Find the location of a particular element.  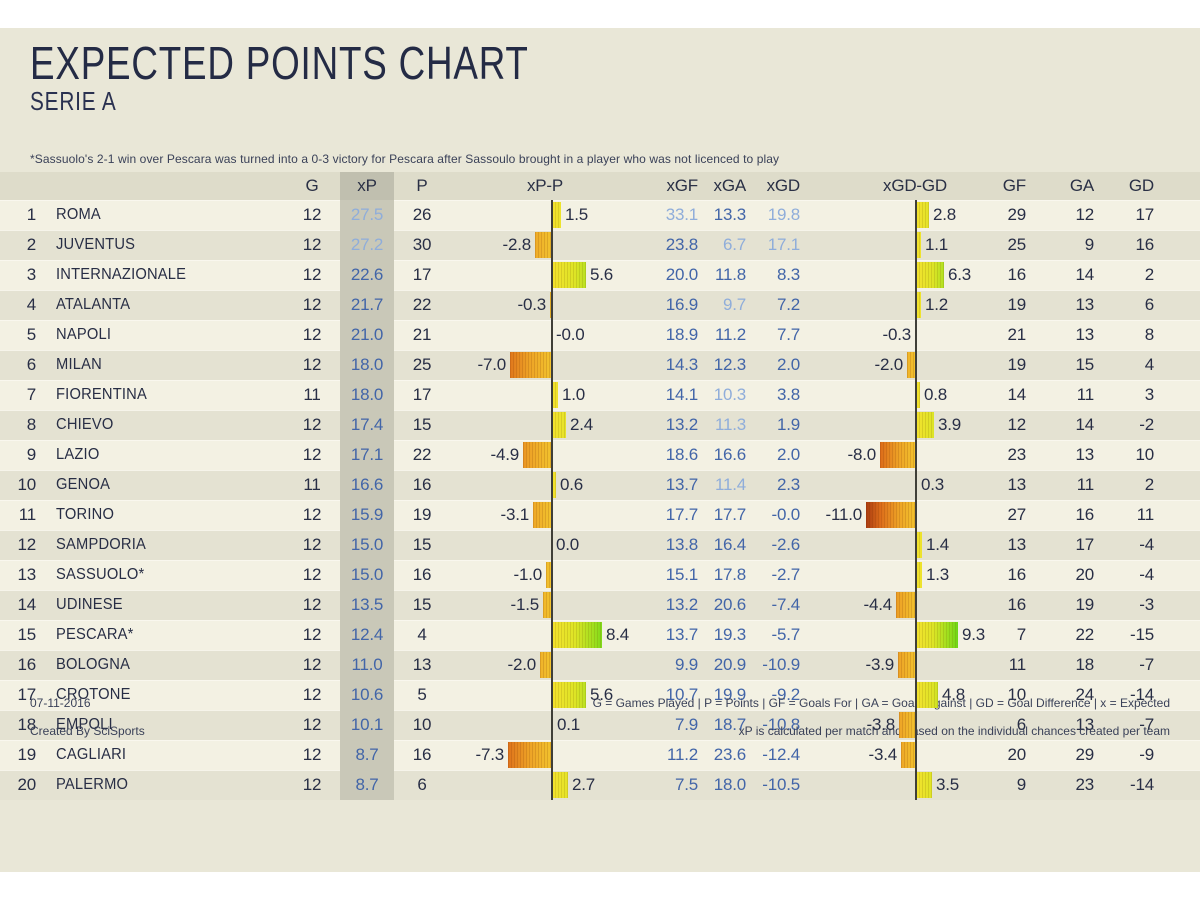

xpp-value: 0.0 is located at coordinates (568, 544).